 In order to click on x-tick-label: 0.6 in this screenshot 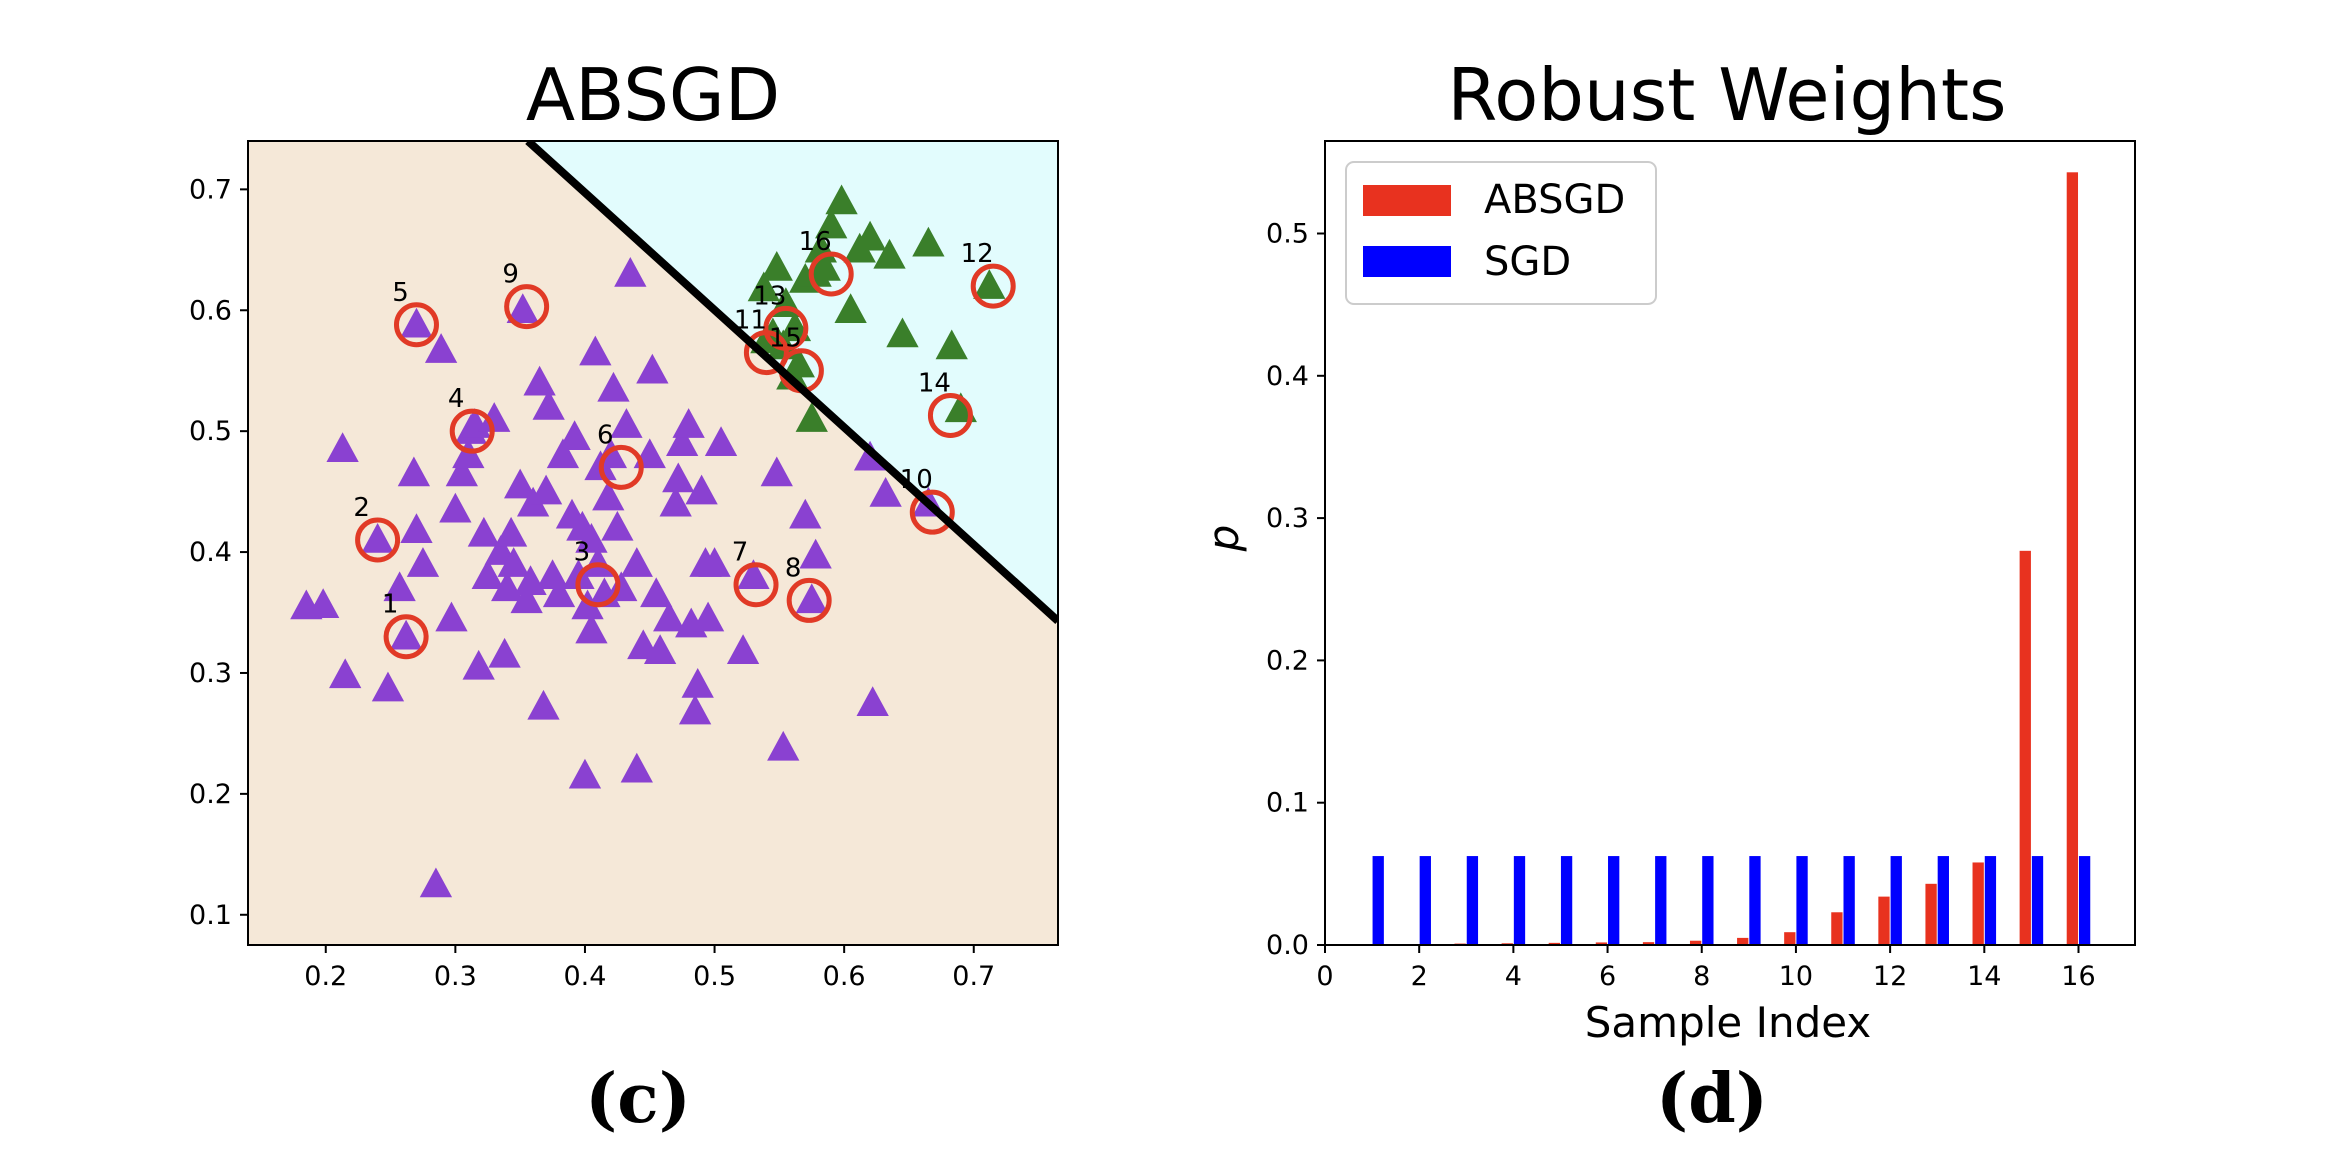, I will do `click(844, 976)`.